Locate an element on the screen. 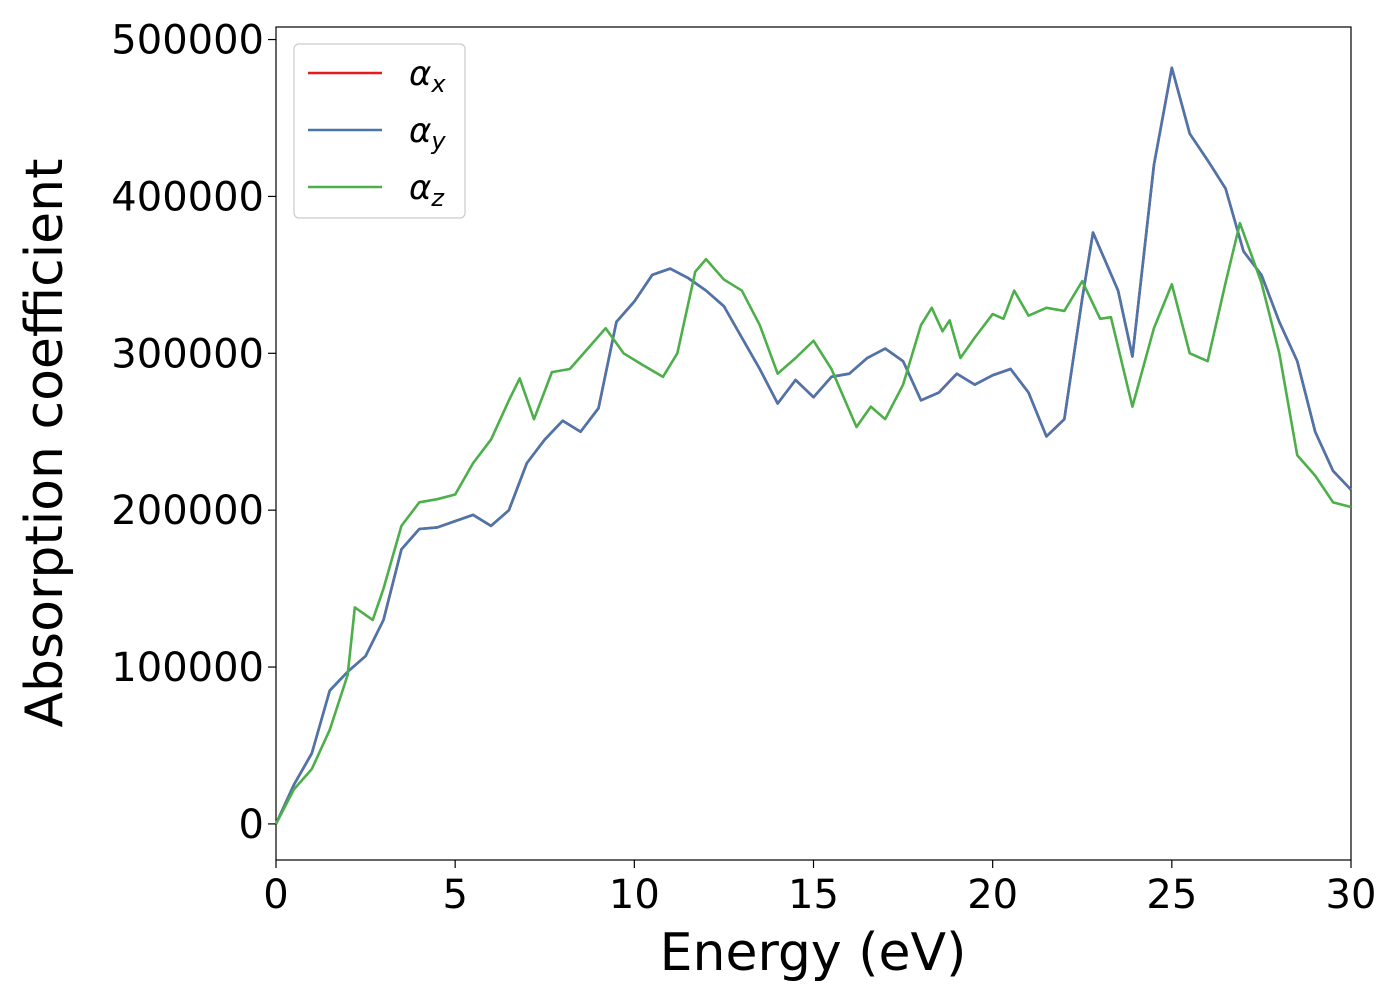 The width and height of the screenshot is (1400, 1000). x-axis-label: Energy (eV) is located at coordinates (813, 953).